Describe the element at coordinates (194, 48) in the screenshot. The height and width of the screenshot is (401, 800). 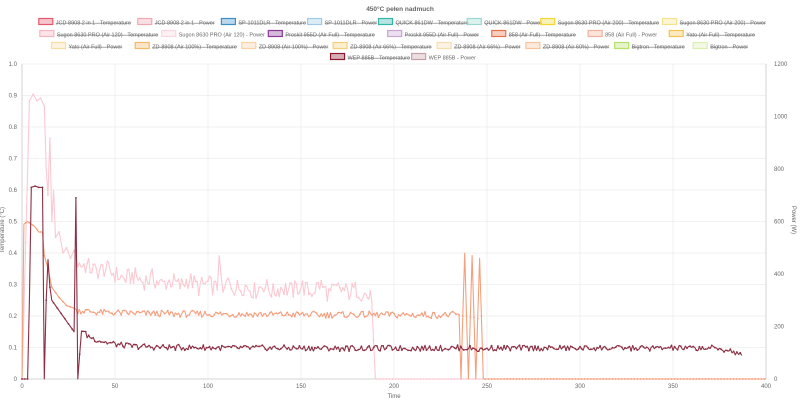
I see `legend-label: ZD-8908 (Air 100%) - Temperature` at that location.